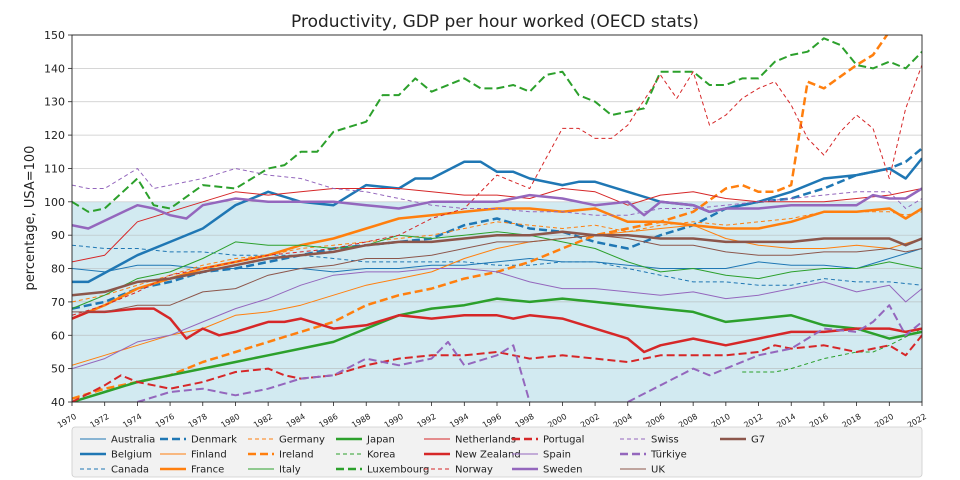 The image size is (960, 480). What do you see at coordinates (58, 302) in the screenshot?
I see `y-tick-label: 70` at bounding box center [58, 302].